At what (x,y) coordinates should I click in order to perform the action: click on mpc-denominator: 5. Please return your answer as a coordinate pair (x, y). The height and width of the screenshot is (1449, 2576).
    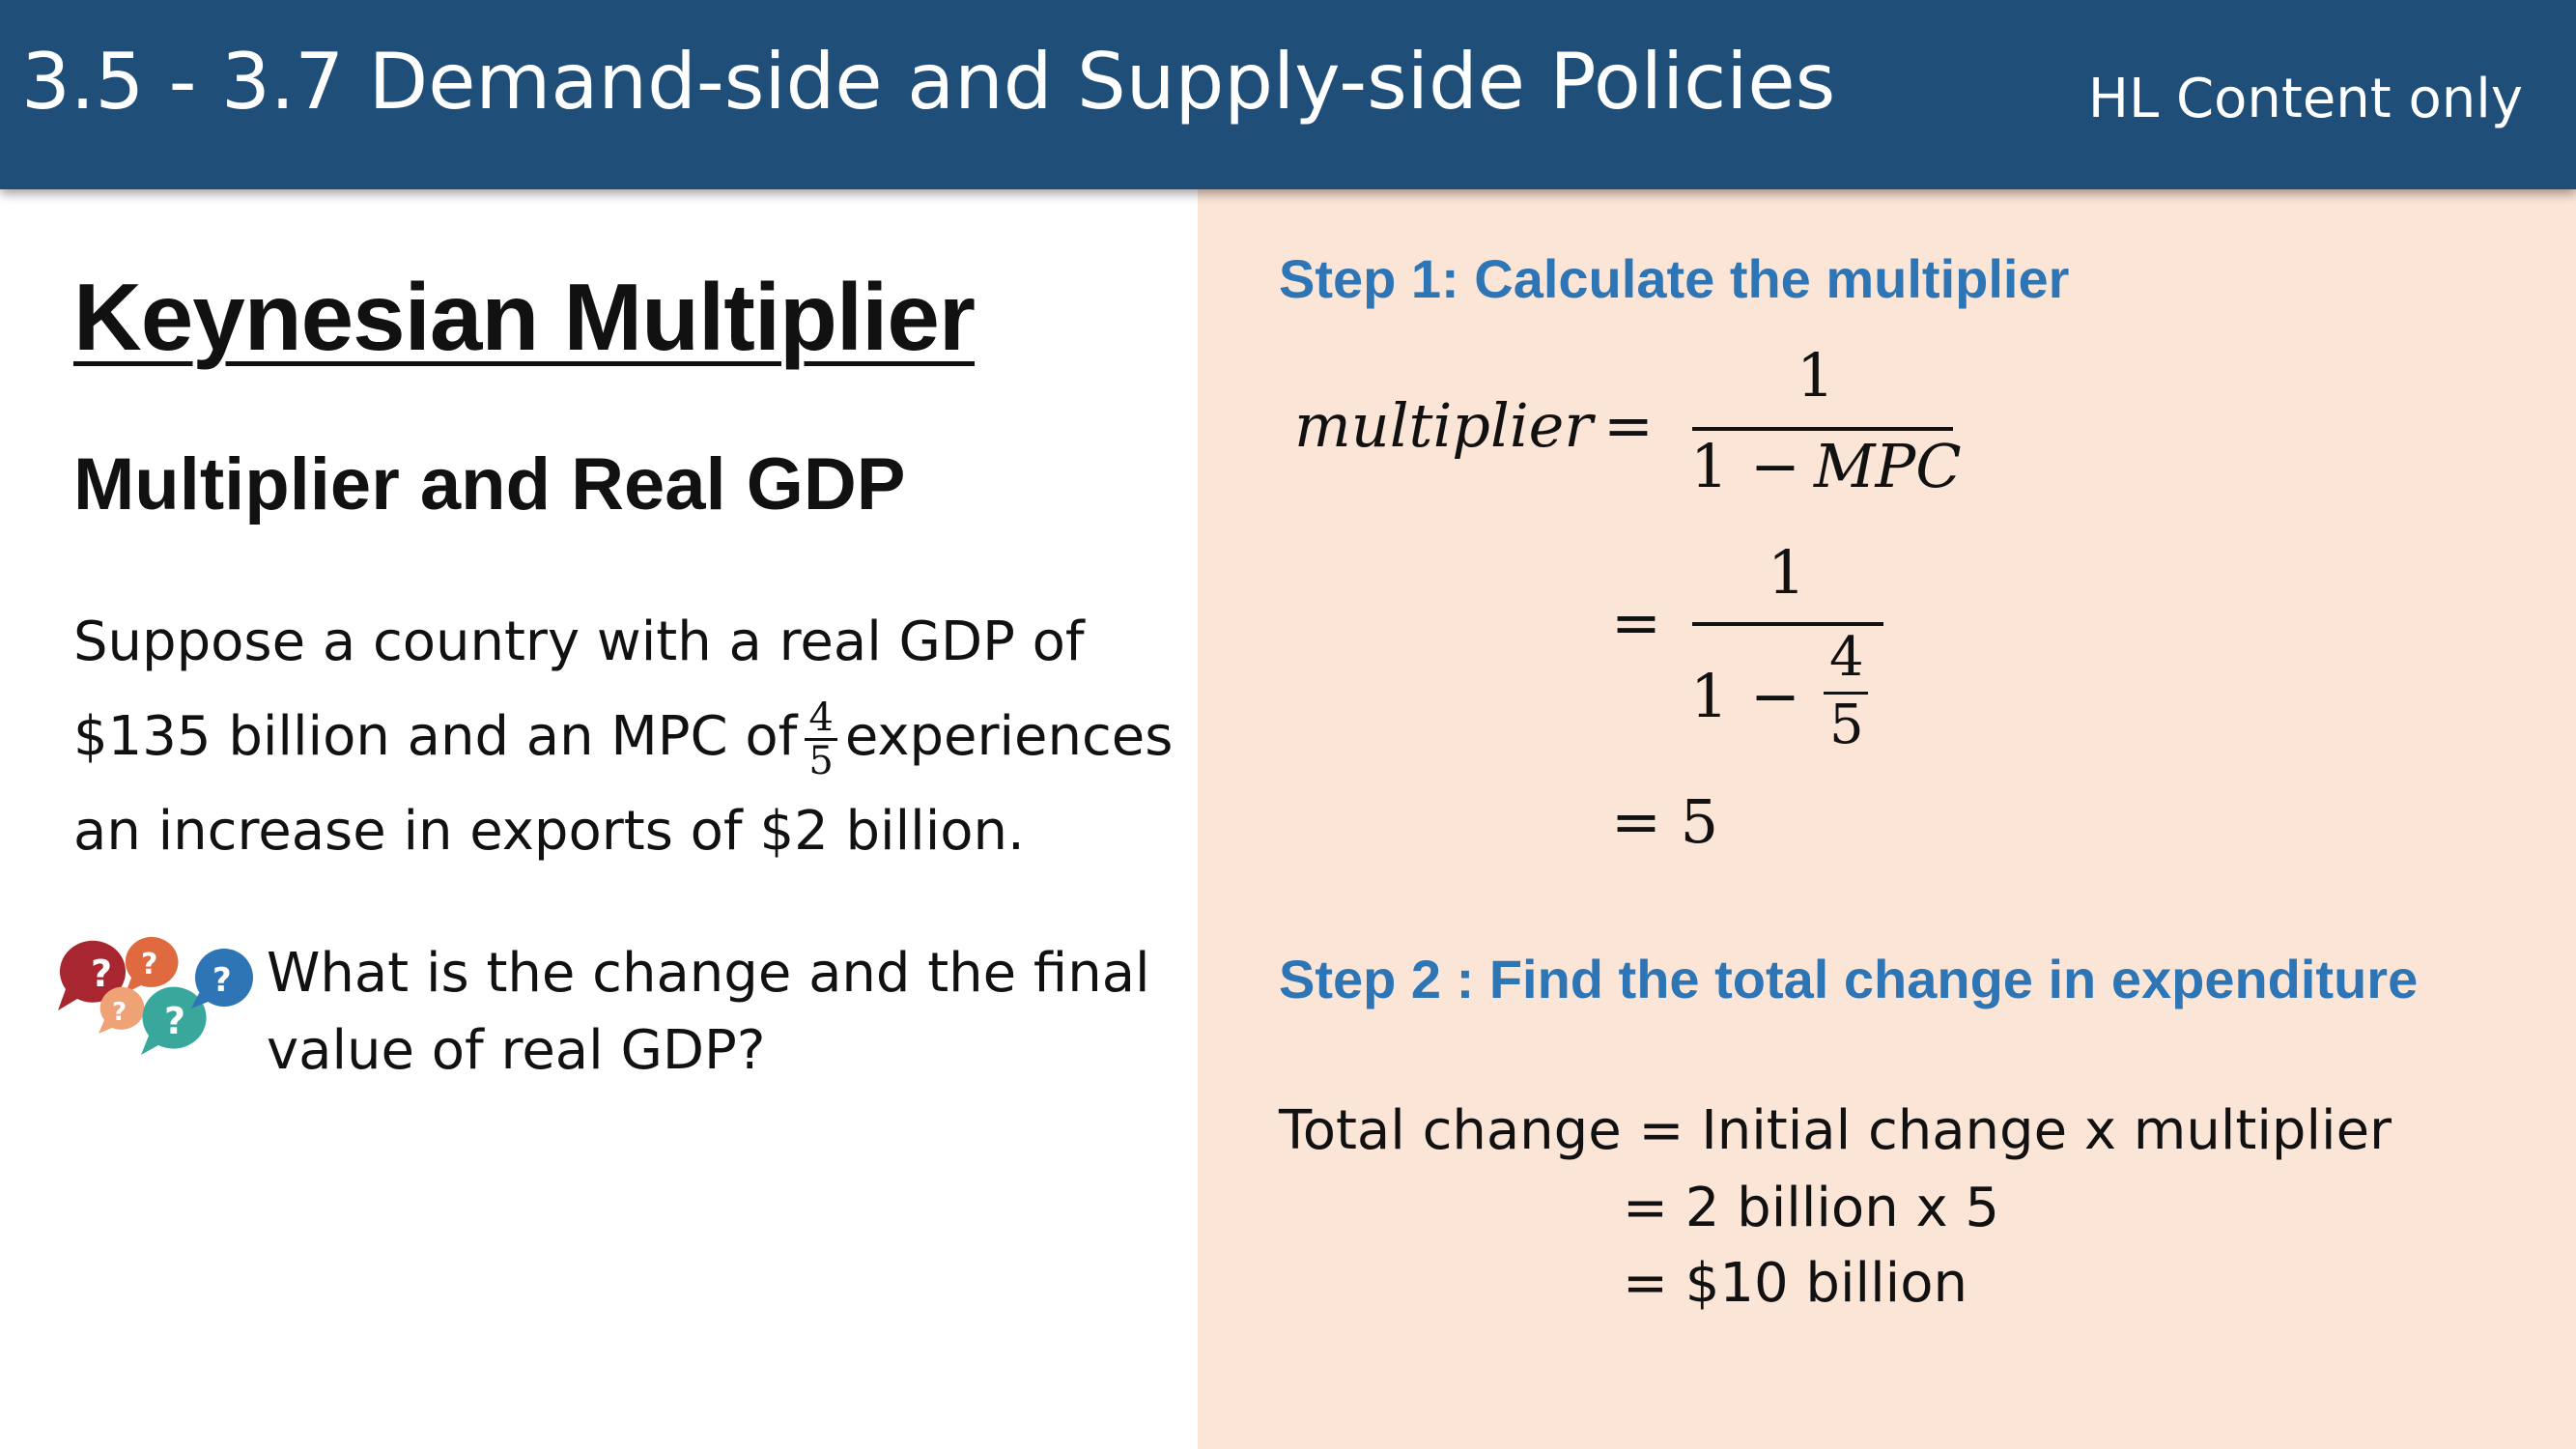
    Looking at the image, I should click on (821, 761).